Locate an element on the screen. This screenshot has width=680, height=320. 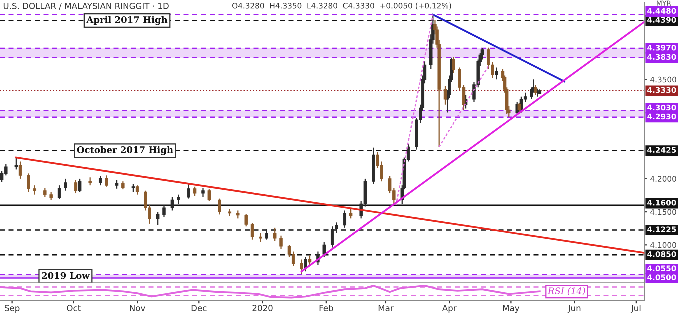
x-tick-label: Oct is located at coordinates (74, 308).